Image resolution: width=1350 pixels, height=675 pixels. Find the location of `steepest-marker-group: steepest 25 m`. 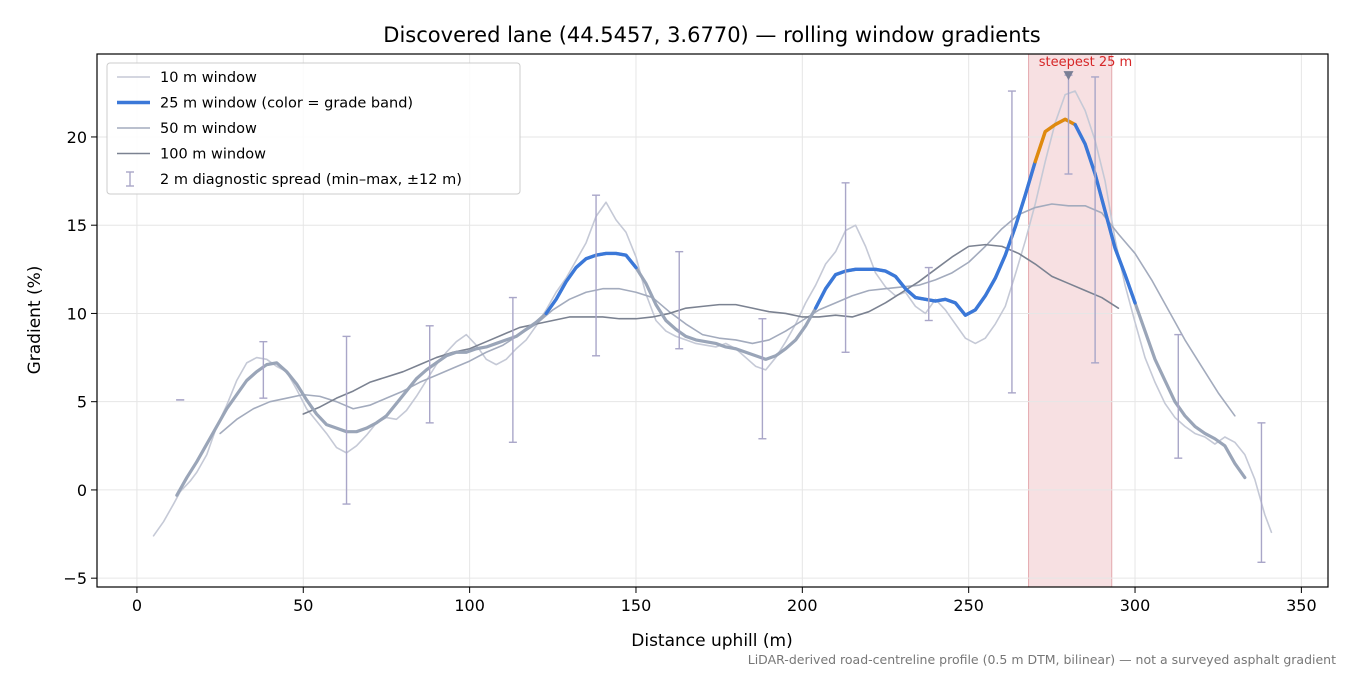

steepest-marker-group: steepest 25 m is located at coordinates (1085, 68).